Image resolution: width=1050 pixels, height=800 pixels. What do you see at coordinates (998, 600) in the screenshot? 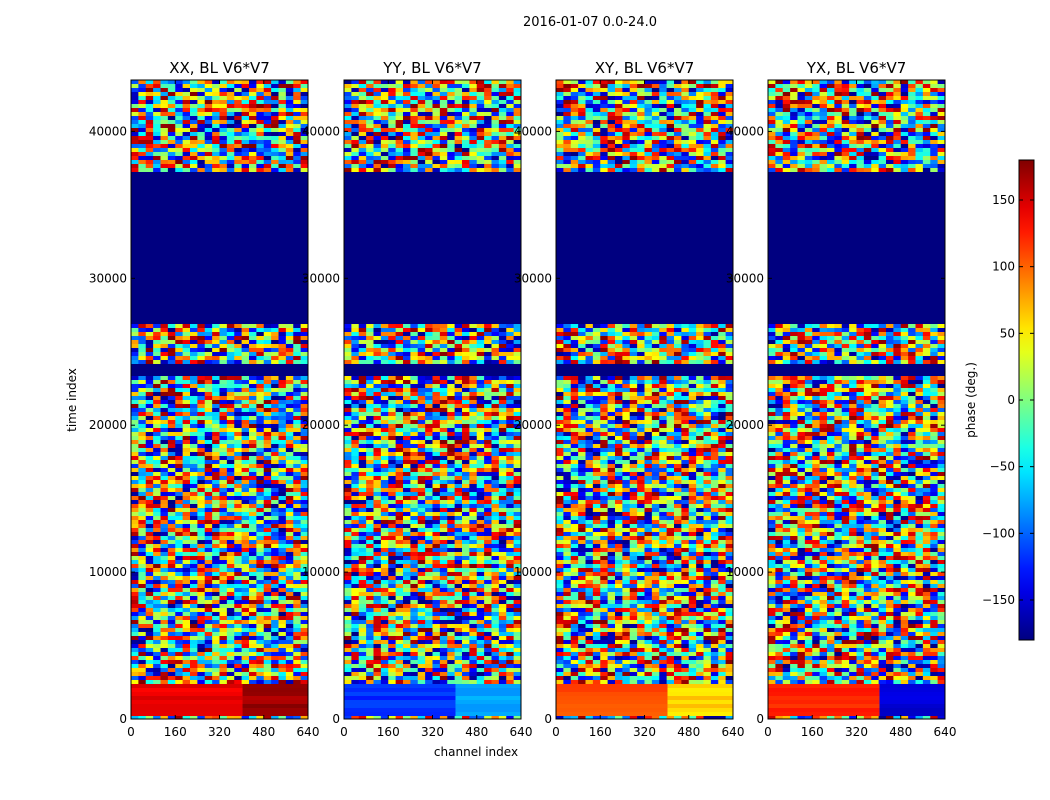
I see `colorbar-tick-label: −150` at bounding box center [998, 600].